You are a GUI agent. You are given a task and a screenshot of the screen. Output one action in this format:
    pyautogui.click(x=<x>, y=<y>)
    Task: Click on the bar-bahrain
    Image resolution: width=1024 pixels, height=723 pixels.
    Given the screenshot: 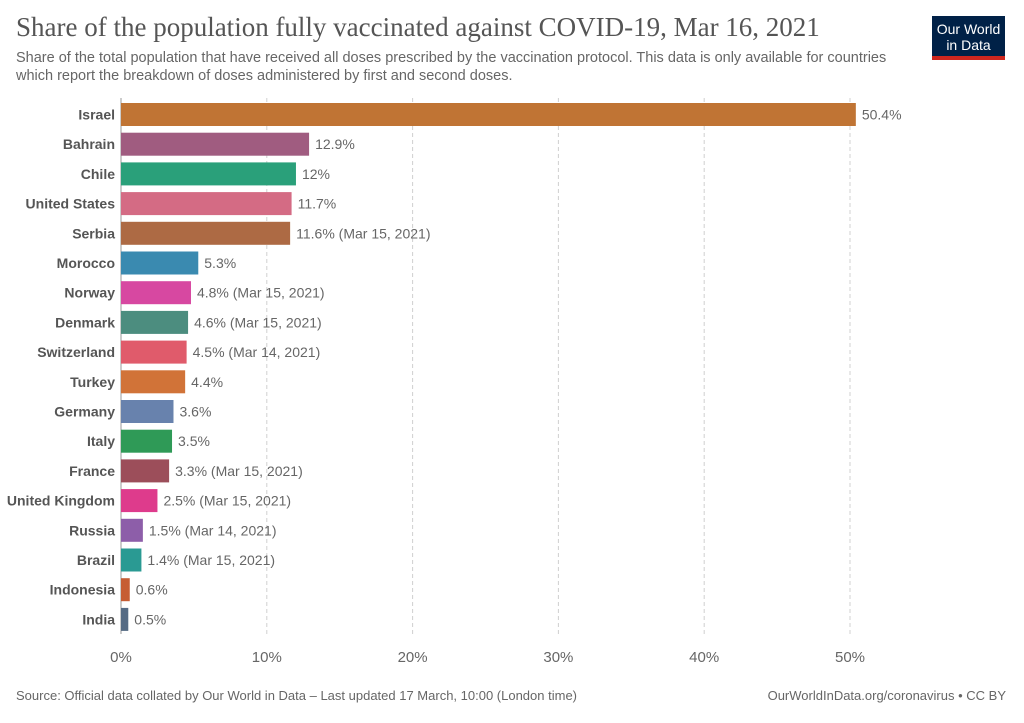 What is the action you would take?
    pyautogui.click(x=215, y=144)
    